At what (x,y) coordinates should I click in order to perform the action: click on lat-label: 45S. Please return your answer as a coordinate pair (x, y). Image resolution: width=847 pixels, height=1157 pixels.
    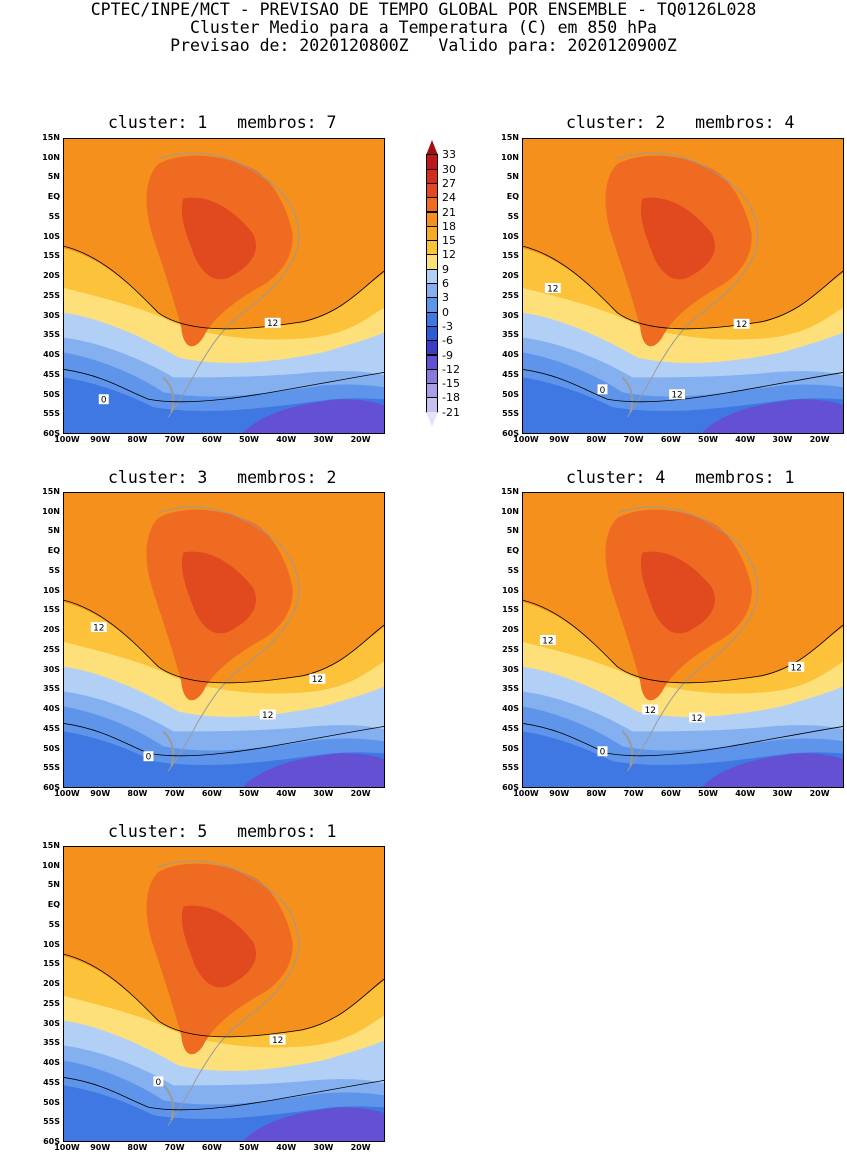
    Looking at the image, I should click on (51, 1082).